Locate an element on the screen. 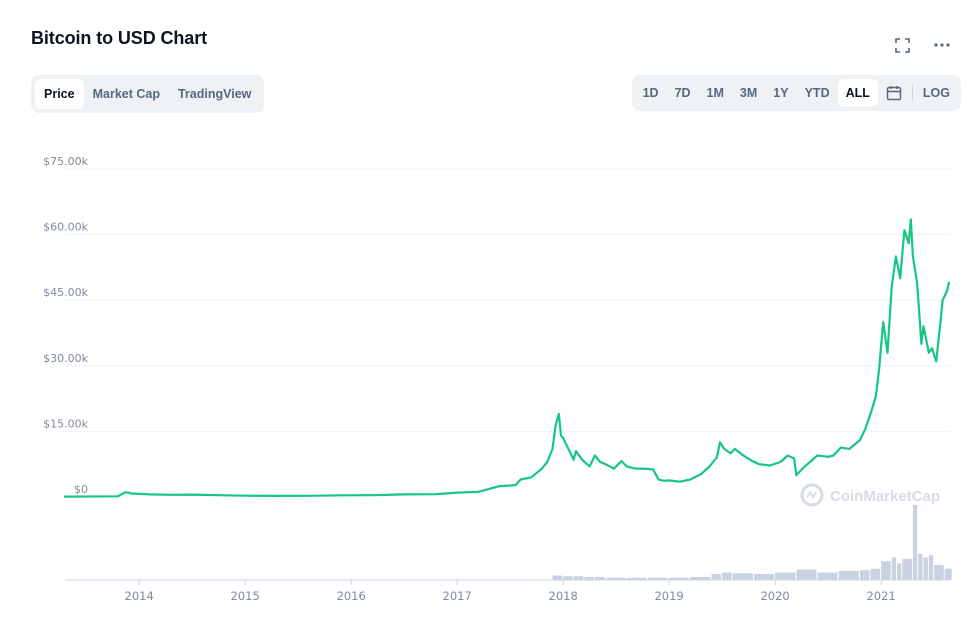  watermark: CoinMarketCap is located at coordinates (870, 495).